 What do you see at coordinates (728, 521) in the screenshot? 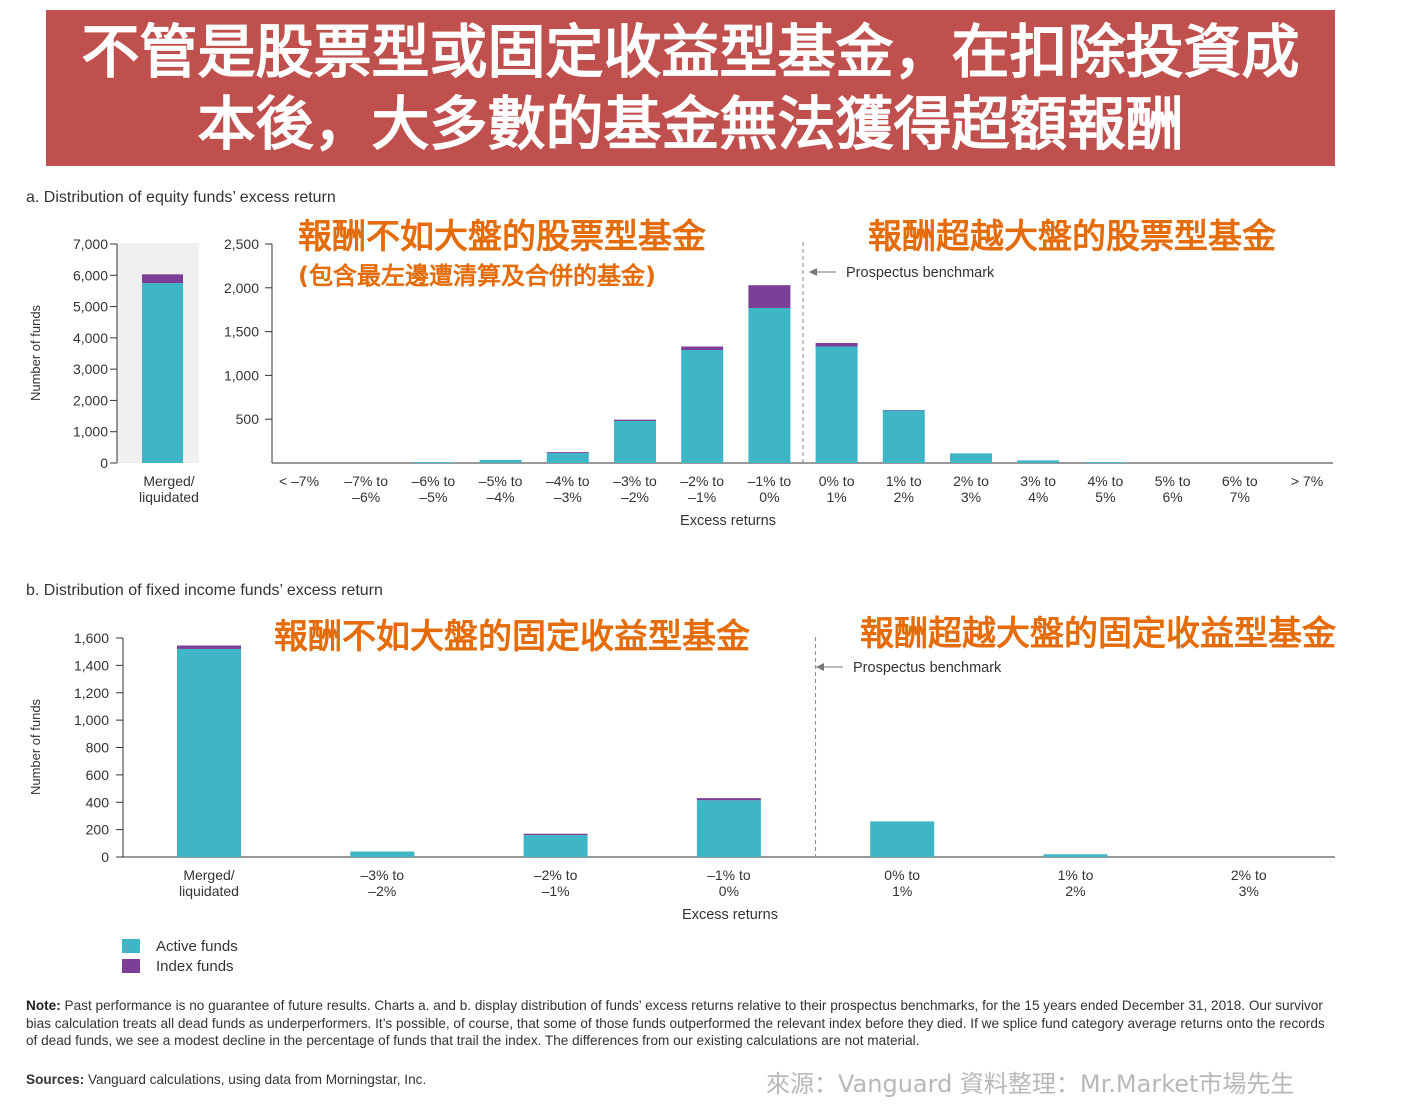
I see `chart-a-x-axis-label: Excess returns` at bounding box center [728, 521].